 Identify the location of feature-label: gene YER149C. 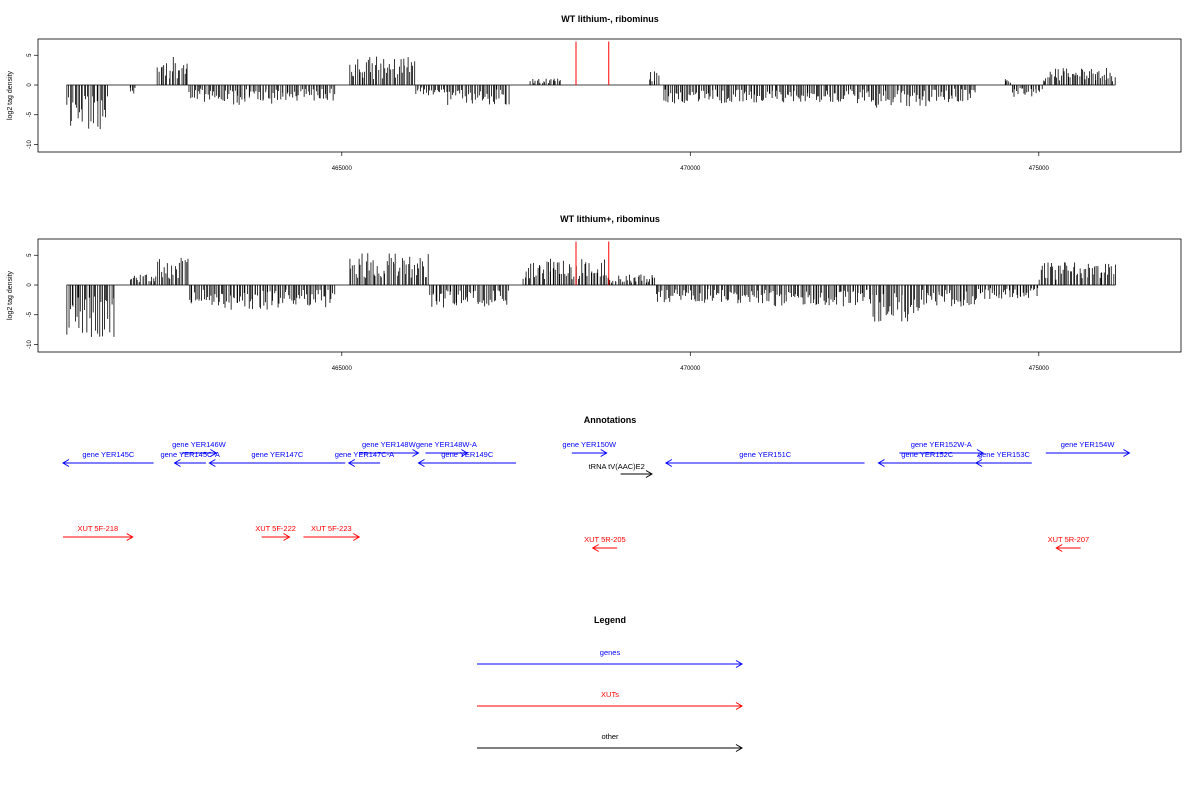
(467, 454).